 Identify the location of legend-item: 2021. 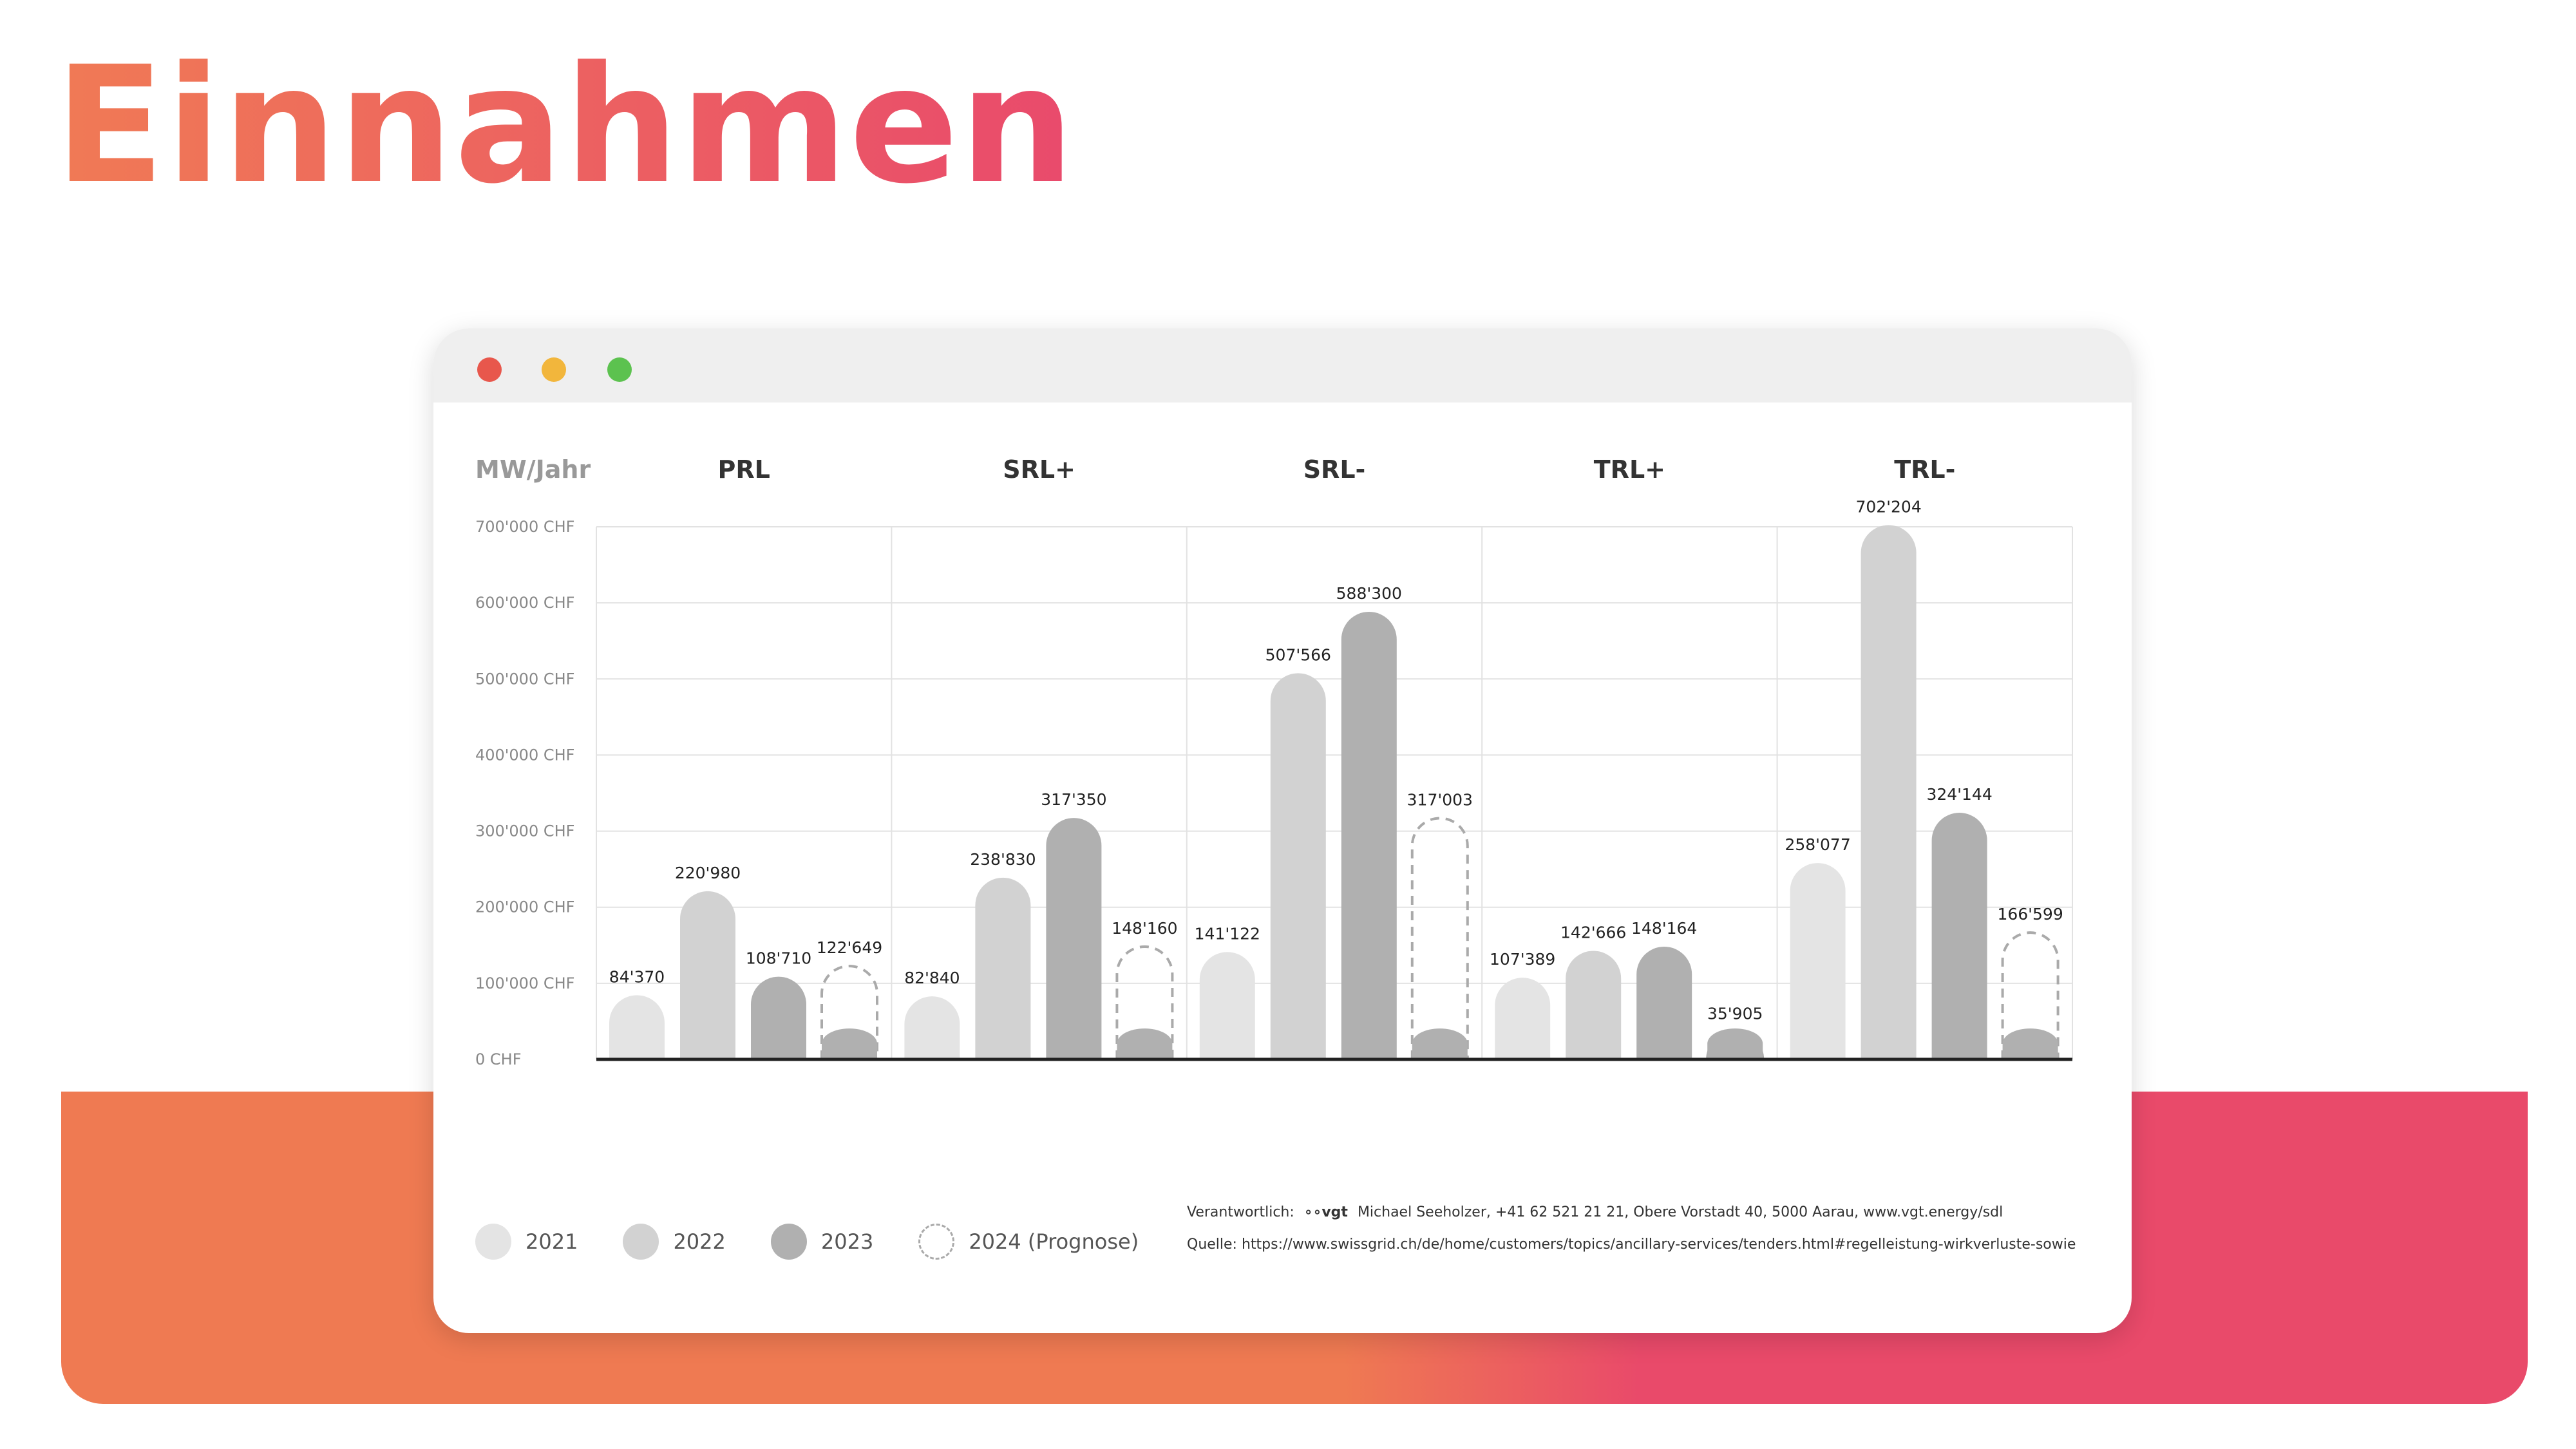
(526, 1242).